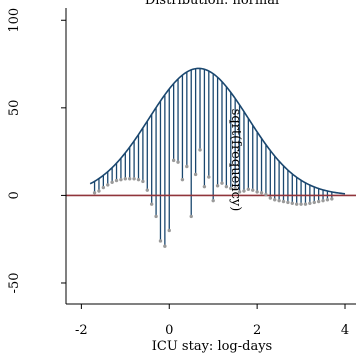  Describe the element at coordinates (14, 108) in the screenshot. I see `y-tick-label-2: 50` at that location.